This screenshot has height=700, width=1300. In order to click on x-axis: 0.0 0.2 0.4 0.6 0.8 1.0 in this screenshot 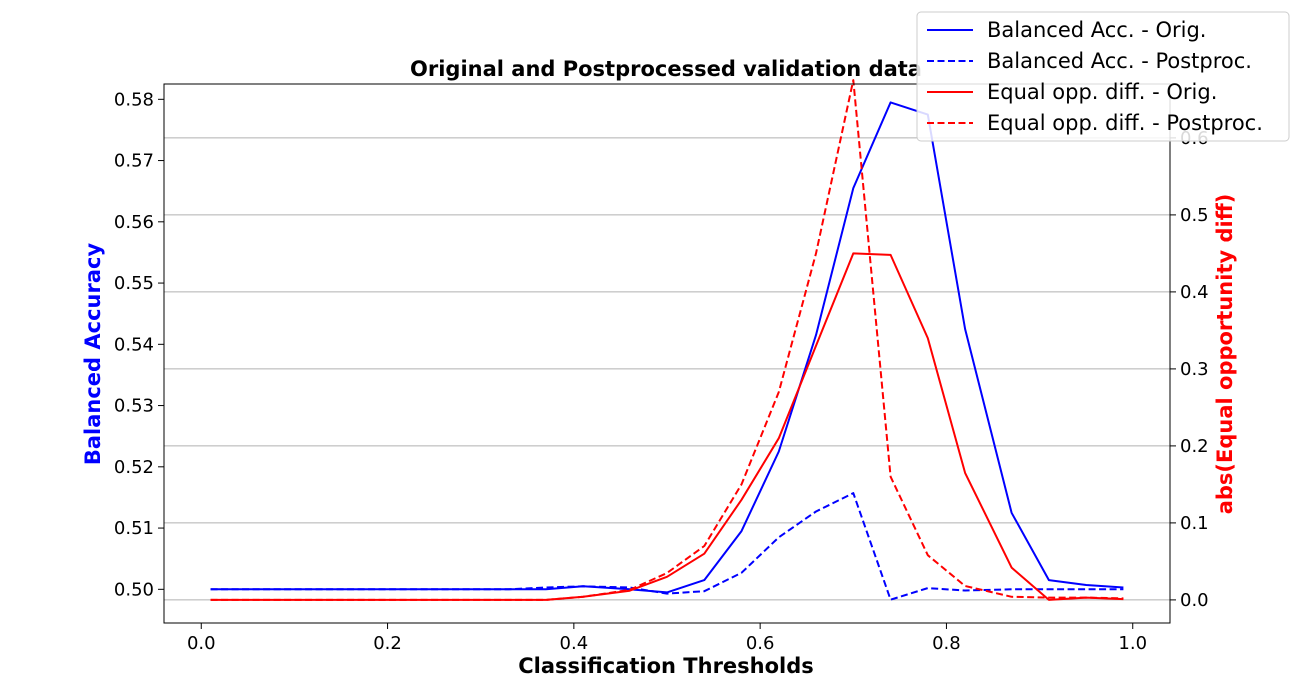, I will do `click(667, 638)`.